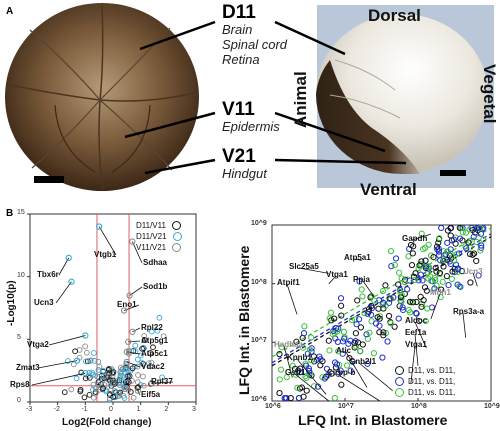 This screenshot has width=500, height=431. Describe the element at coordinates (440, 292) in the screenshot. I see `lfq-gene-label: Mdh1` at that location.